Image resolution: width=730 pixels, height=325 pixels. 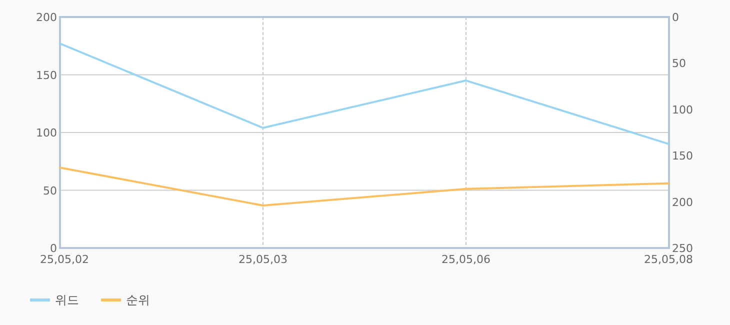 I want to click on x-tick-label: 25,05,06, so click(x=466, y=259).